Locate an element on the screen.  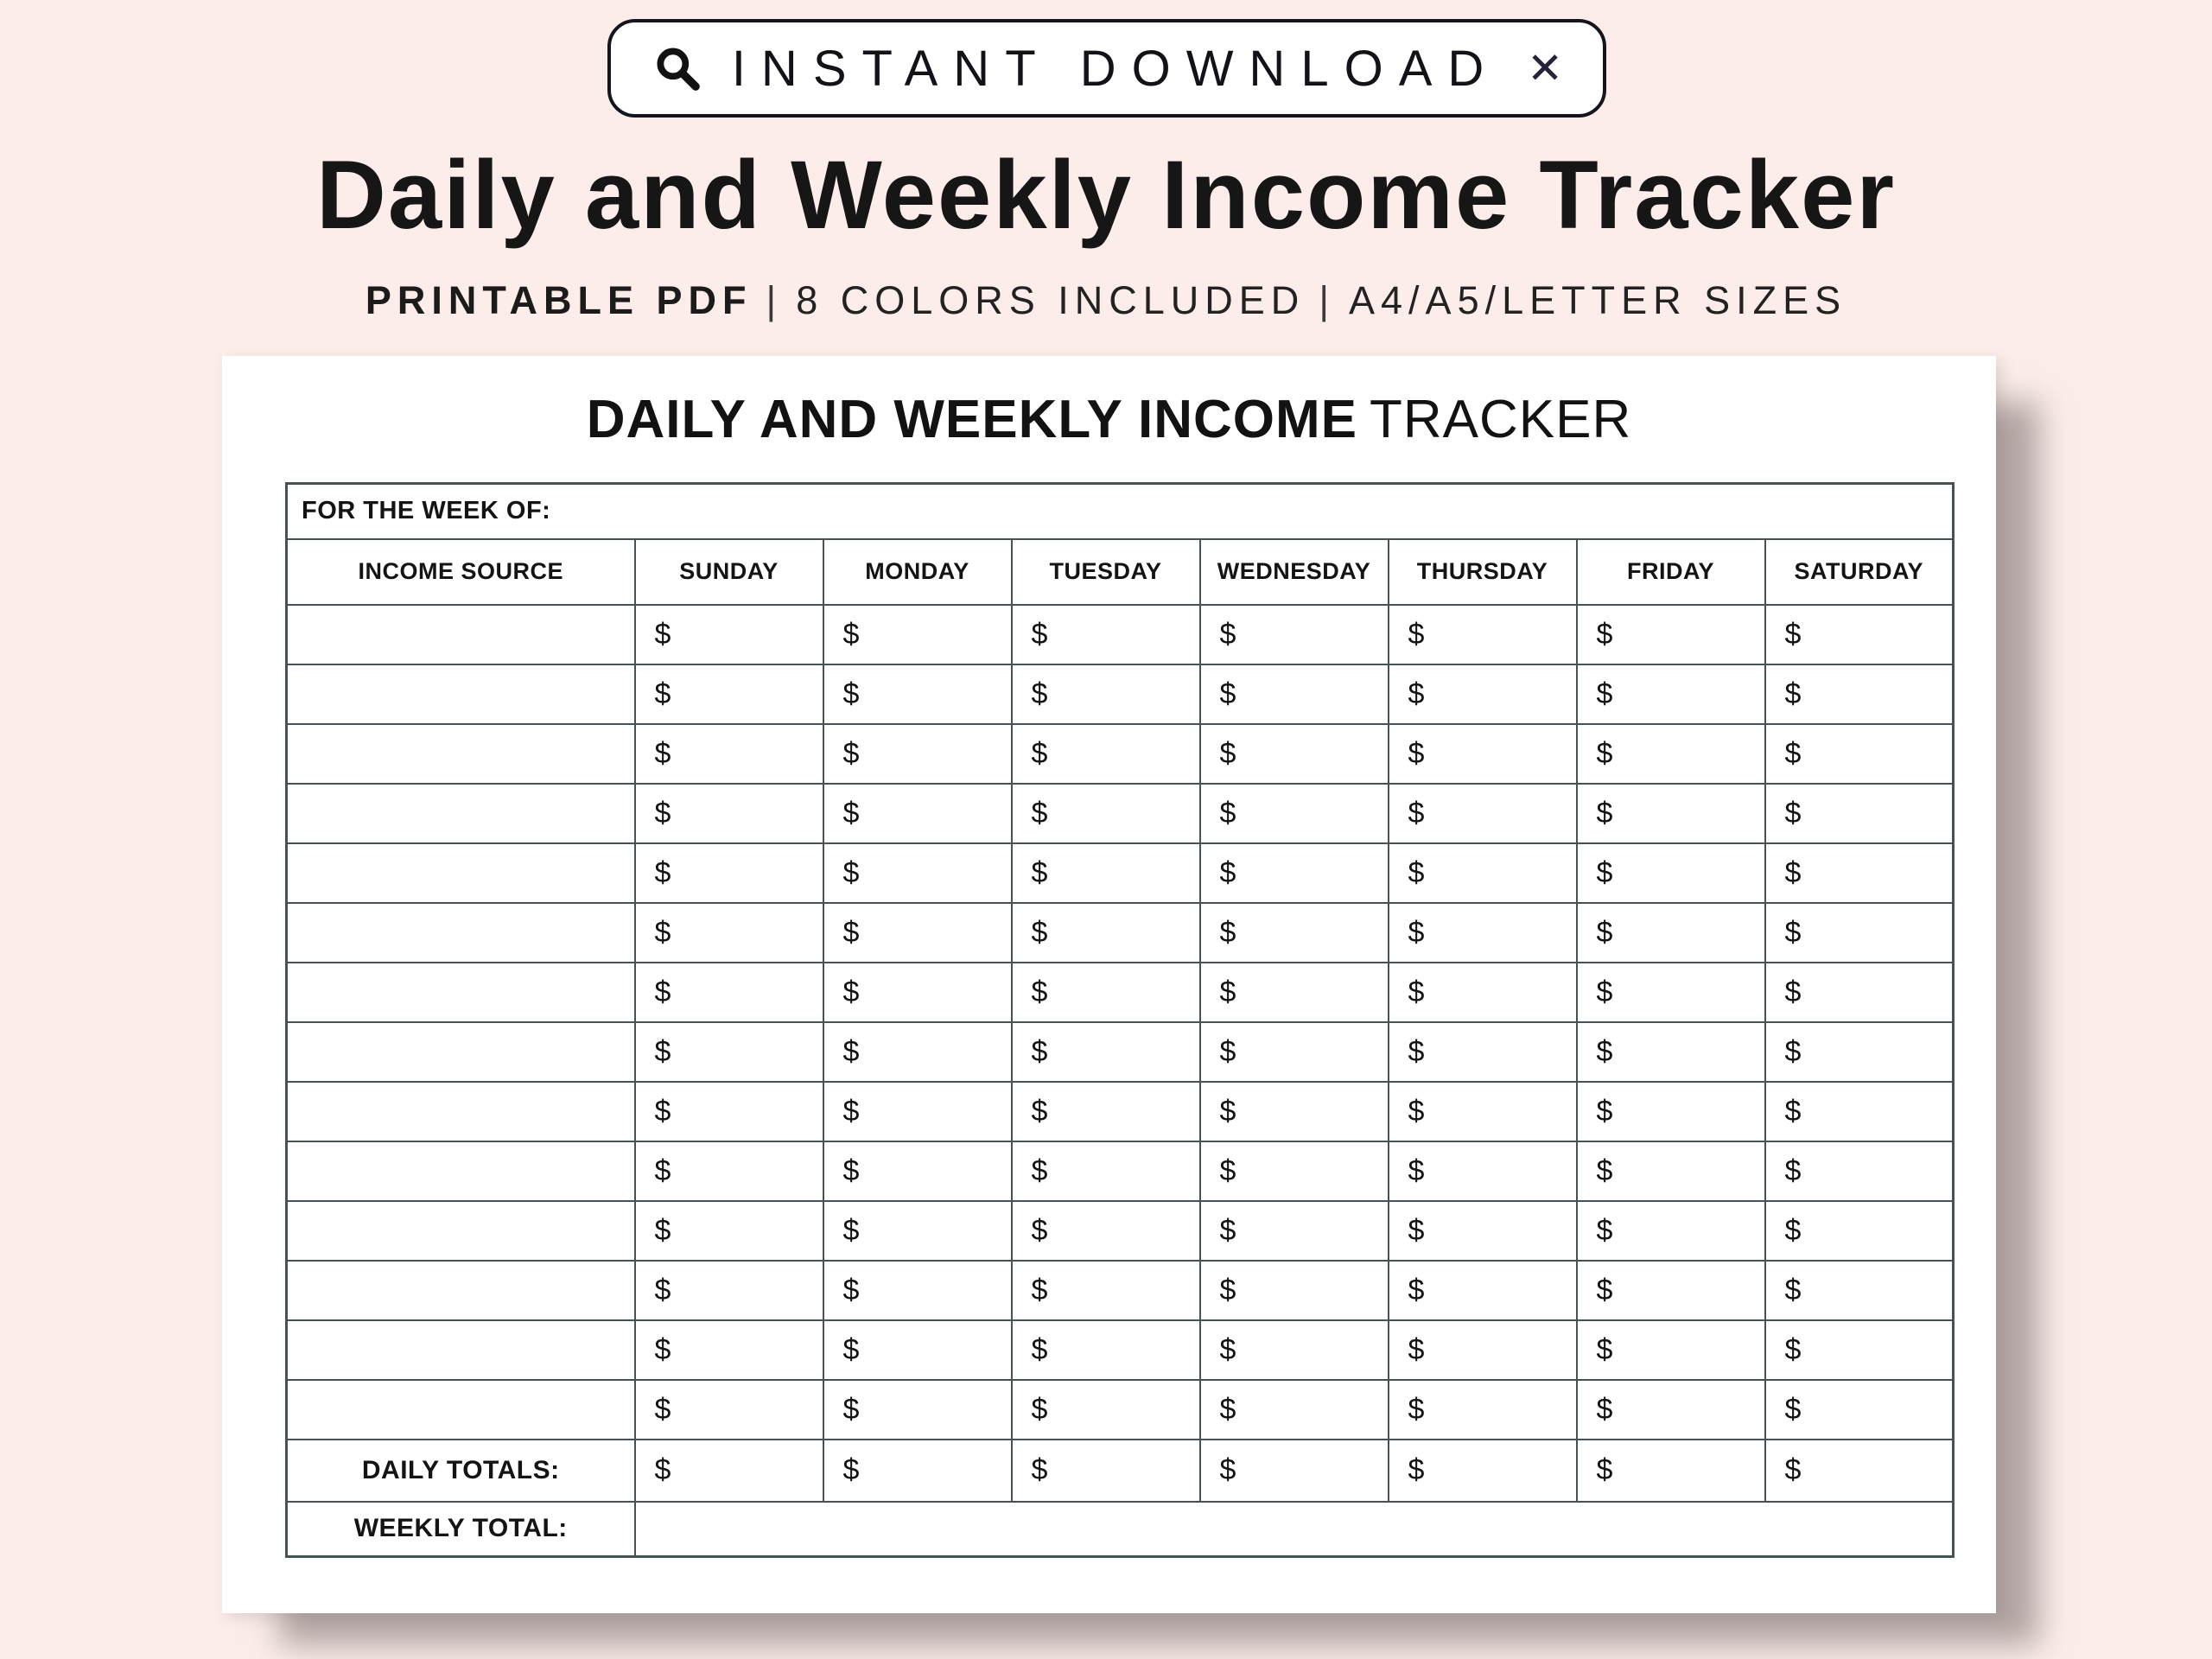
column-header-thursday: THURSDAY is located at coordinates (1482, 571).